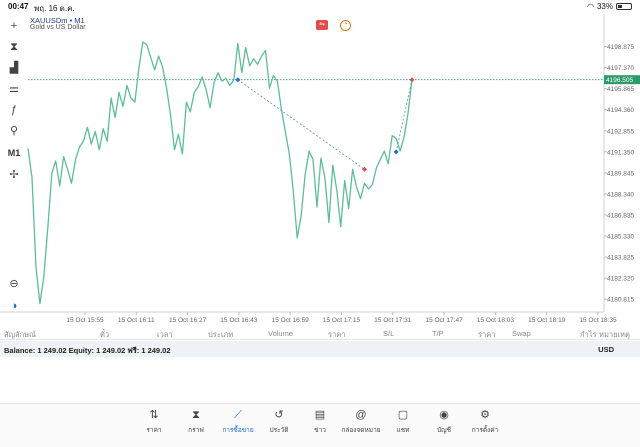  I want to click on chart-icon: ⧗, so click(196, 415).